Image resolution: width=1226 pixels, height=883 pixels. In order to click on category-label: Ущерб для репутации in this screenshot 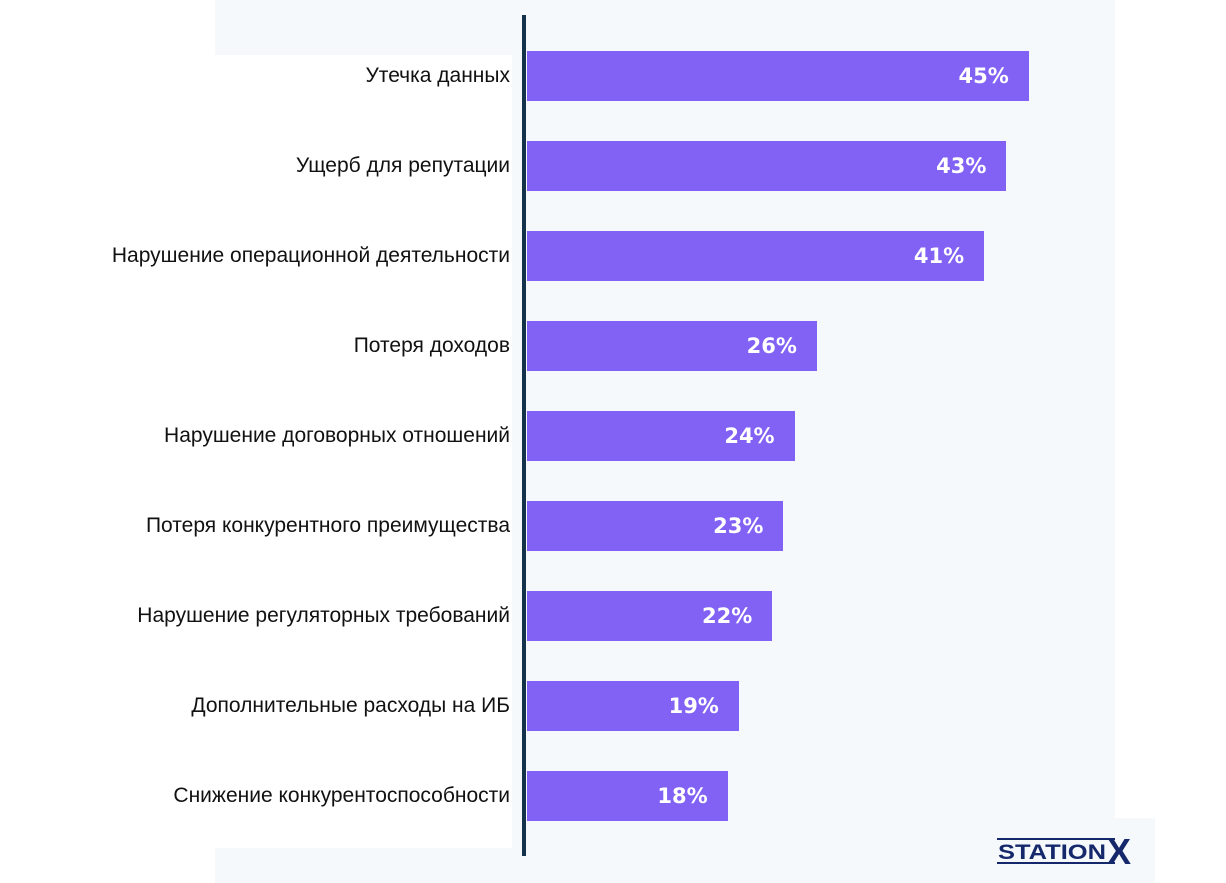, I will do `click(402, 165)`.